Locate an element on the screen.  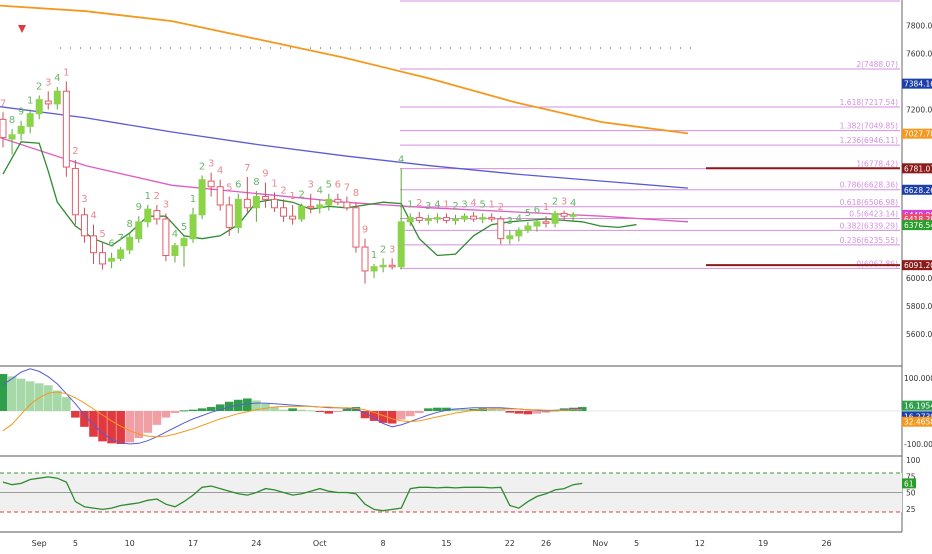
rsi-value-text: 61 is located at coordinates (909, 483).